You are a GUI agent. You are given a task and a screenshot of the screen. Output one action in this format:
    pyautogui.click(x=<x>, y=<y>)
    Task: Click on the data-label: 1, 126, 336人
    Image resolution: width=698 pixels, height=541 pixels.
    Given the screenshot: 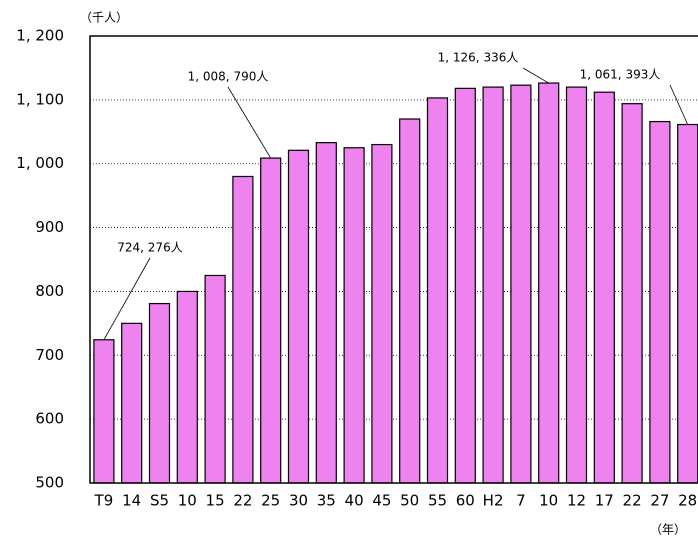 What is the action you would take?
    pyautogui.click(x=478, y=58)
    